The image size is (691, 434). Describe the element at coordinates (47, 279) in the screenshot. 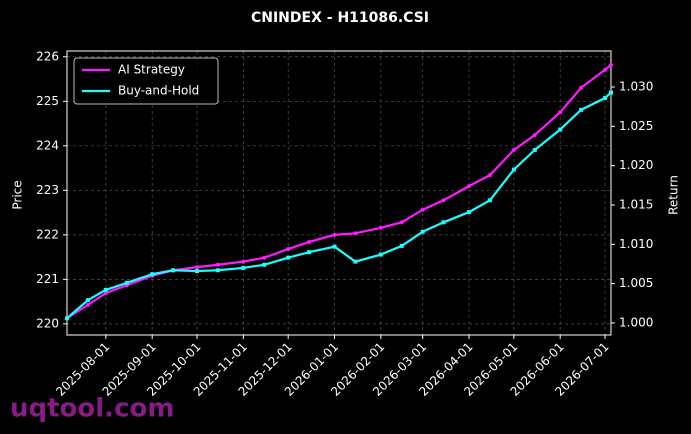

I see `y-tick-label: 221` at that location.